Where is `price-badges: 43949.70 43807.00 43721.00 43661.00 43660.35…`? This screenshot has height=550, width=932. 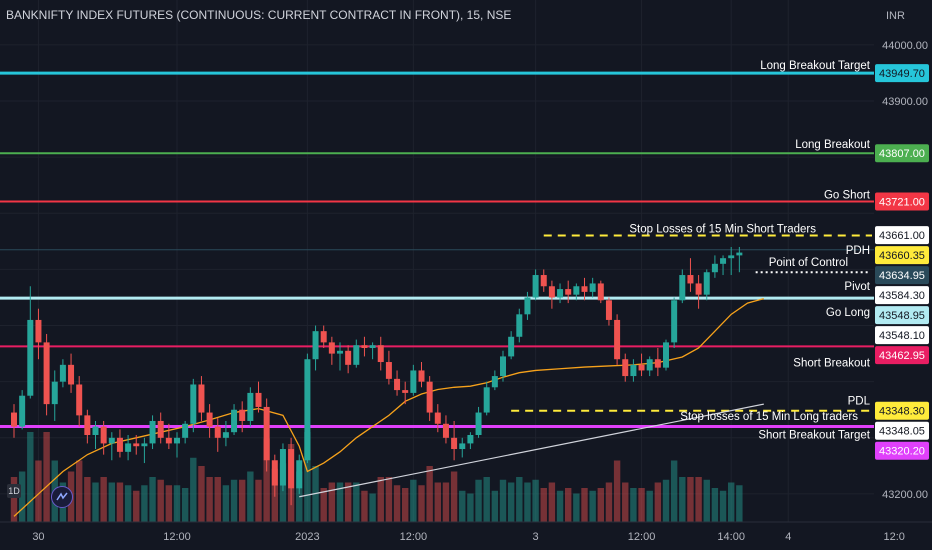
price-badges: 43949.70 43807.00 43721.00 43661.00 43660.35… is located at coordinates (902, 262).